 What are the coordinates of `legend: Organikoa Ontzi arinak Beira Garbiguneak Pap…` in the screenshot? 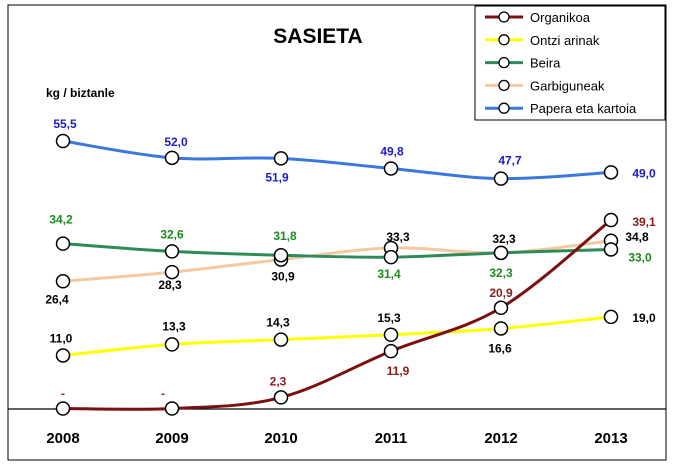 It's located at (570, 63).